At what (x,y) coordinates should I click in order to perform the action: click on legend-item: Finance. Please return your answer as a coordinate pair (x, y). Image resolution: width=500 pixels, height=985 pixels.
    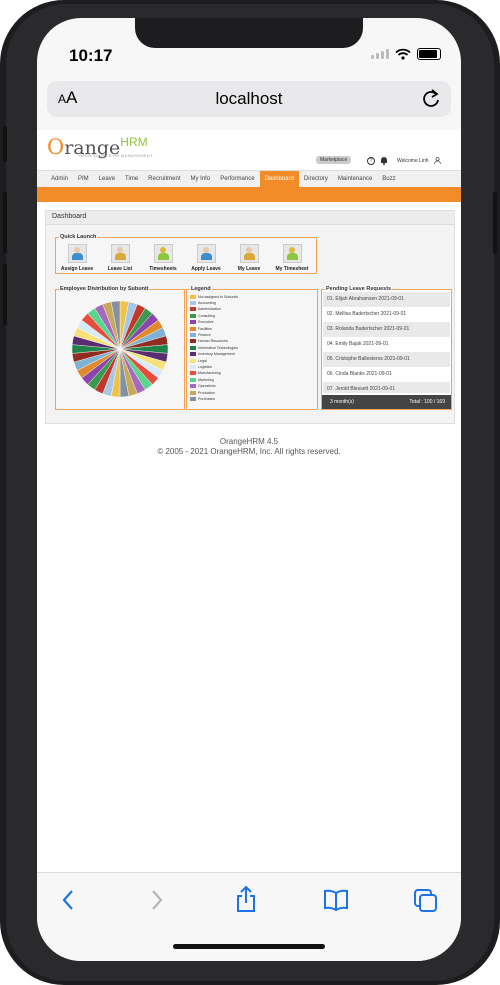
    Looking at the image, I should click on (200, 334).